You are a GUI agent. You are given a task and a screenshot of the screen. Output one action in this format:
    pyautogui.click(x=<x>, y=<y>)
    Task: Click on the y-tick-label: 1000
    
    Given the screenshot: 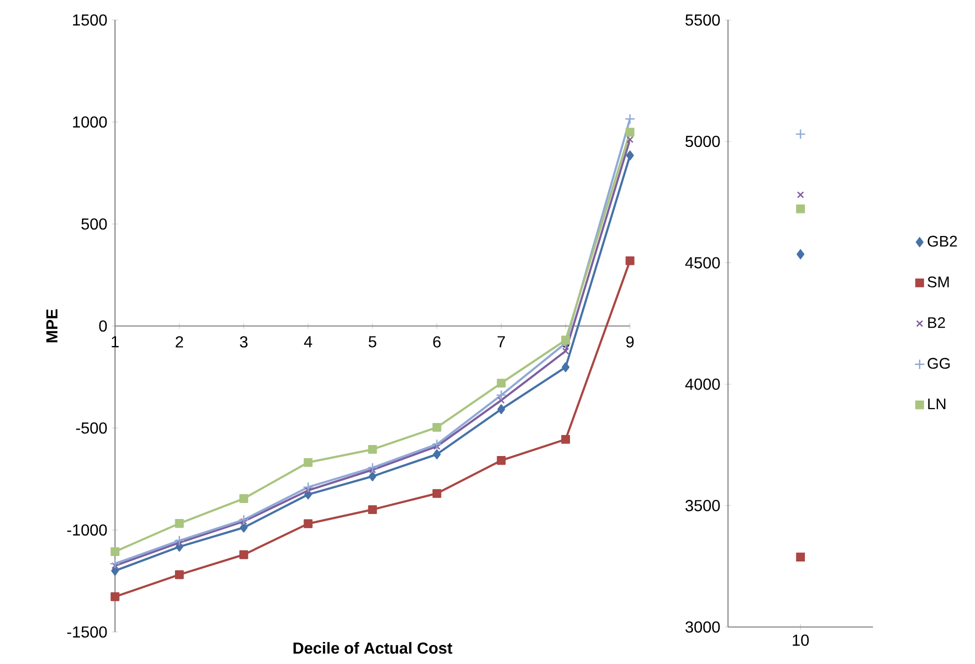 What is the action you would take?
    pyautogui.click(x=90, y=122)
    